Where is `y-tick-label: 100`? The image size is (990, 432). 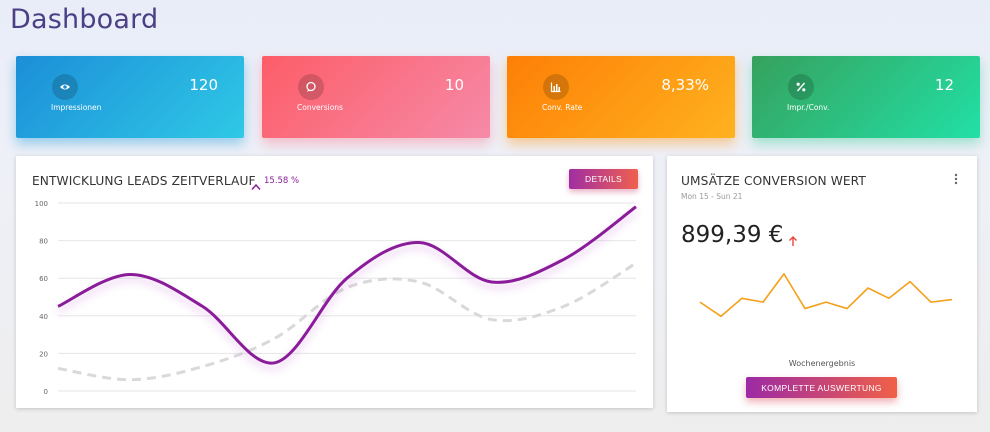
y-tick-label: 100 is located at coordinates (41, 204).